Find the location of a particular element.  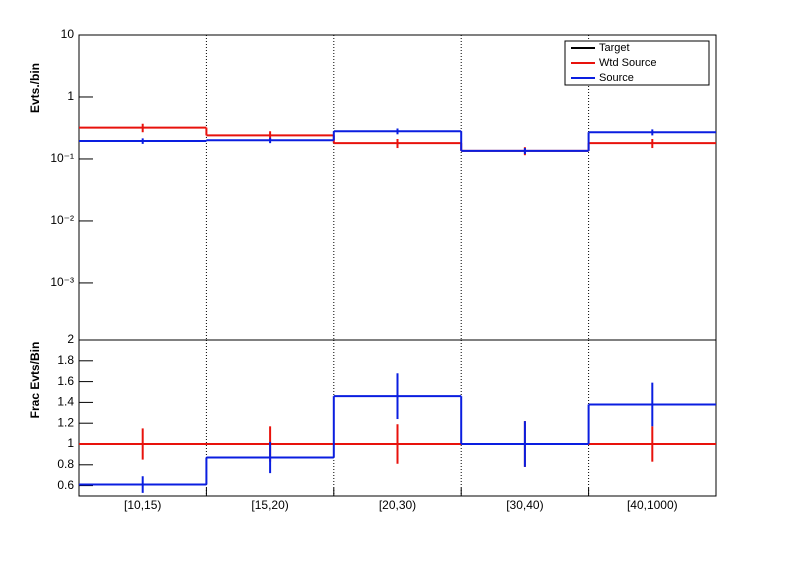

legend-label: Source is located at coordinates (616, 78).